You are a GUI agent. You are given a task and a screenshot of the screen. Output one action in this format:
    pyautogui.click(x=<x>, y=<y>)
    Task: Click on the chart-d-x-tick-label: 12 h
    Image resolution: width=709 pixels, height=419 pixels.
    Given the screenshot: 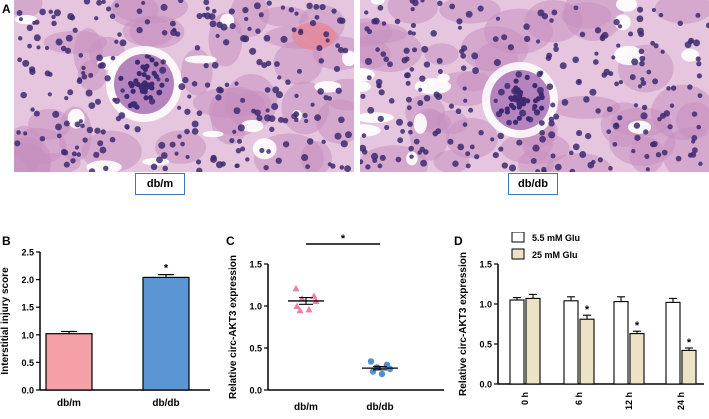 What is the action you would take?
    pyautogui.click(x=629, y=401)
    